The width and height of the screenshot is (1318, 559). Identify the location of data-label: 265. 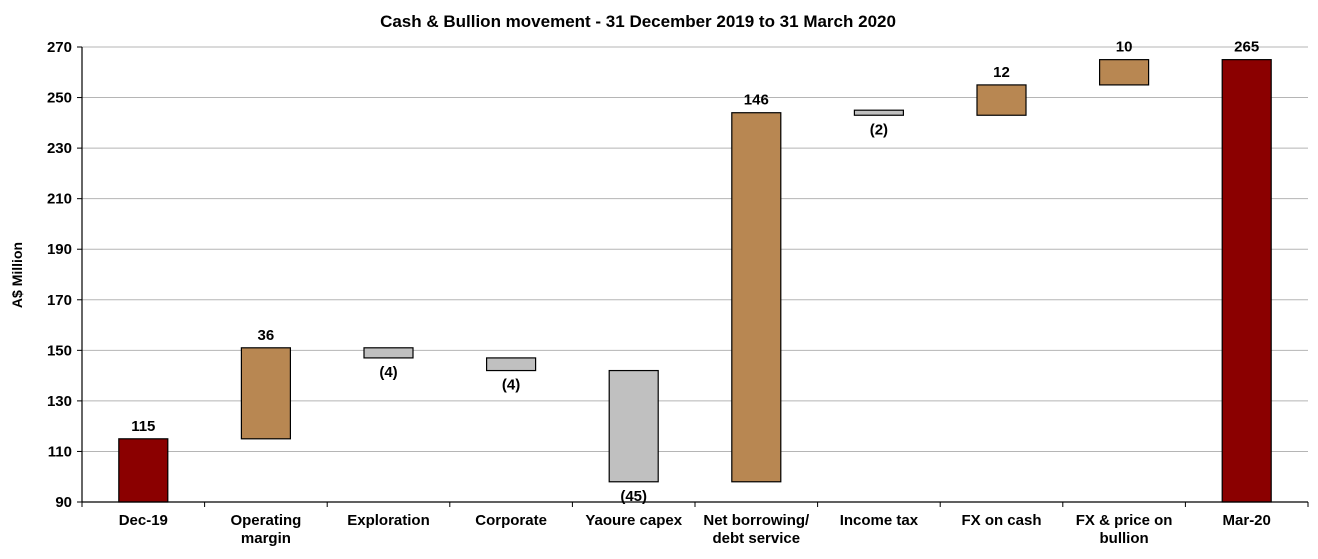
(1246, 47).